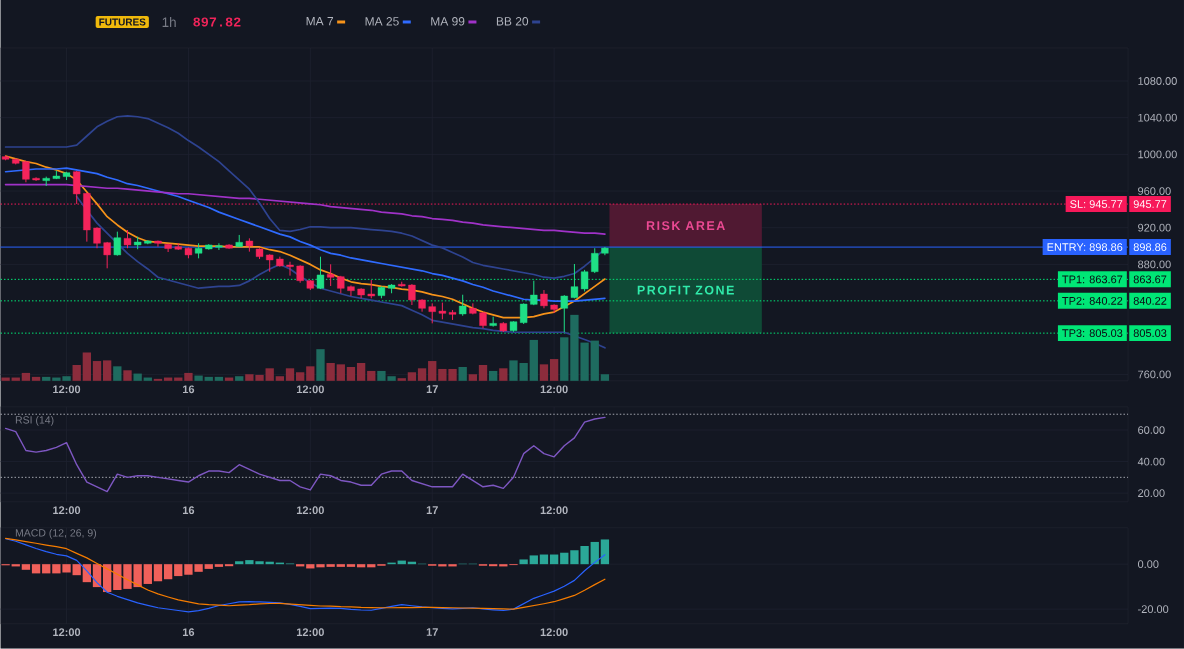  What do you see at coordinates (169, 22) in the screenshot?
I see `text: 1h` at bounding box center [169, 22].